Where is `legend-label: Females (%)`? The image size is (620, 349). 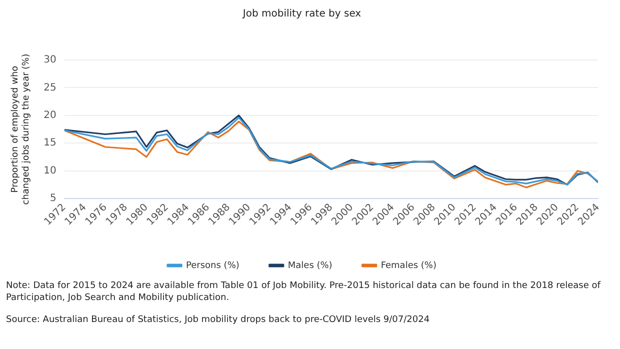
legend-label: Females (%) is located at coordinates (408, 265).